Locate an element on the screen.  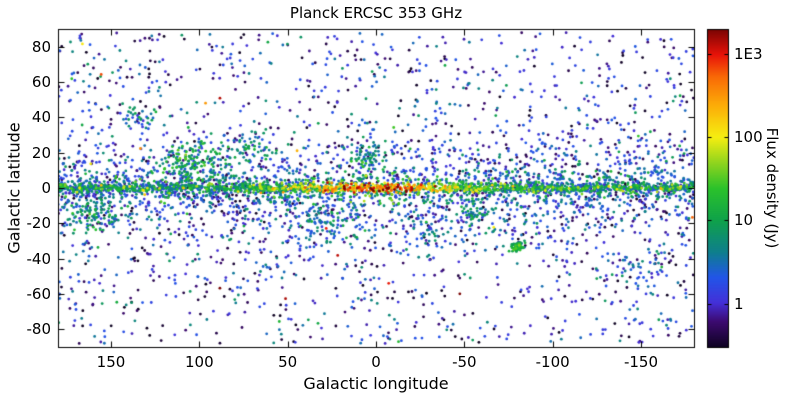
chart-title: Planck ERCSC 353 GHz is located at coordinates (376, 13).